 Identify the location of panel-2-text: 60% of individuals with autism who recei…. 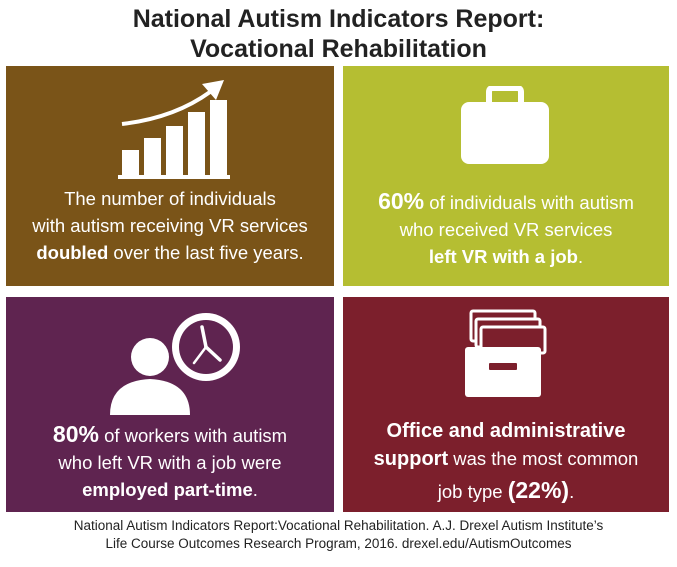
(506, 229).